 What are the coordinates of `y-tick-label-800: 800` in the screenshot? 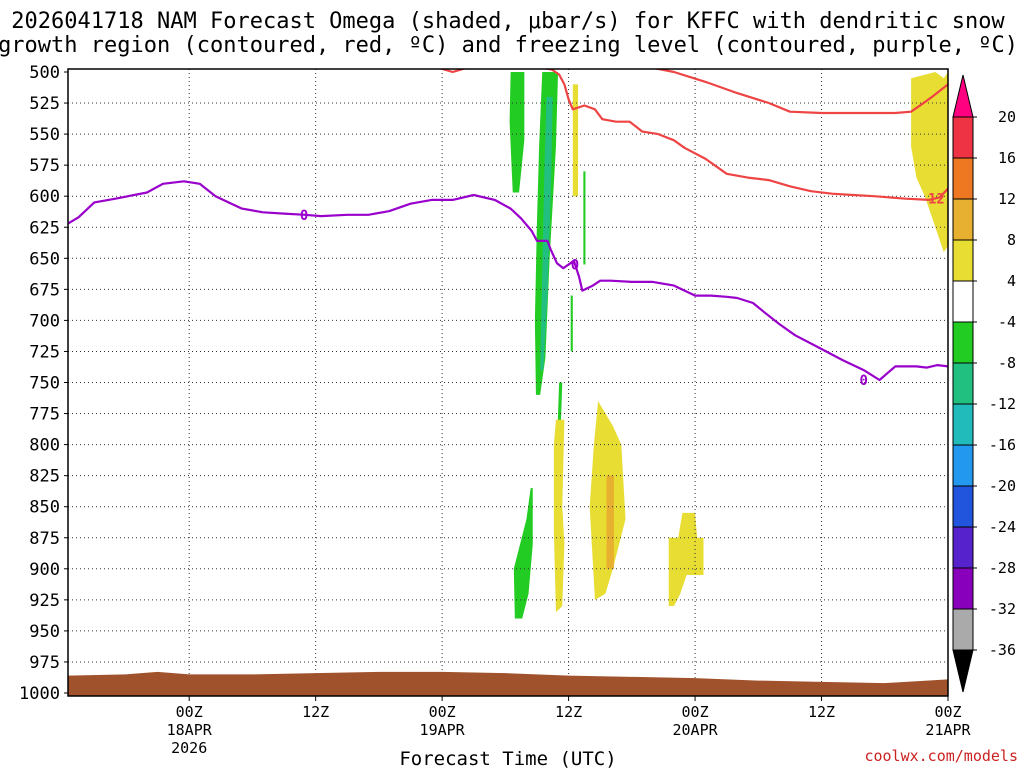 It's located at (44, 446).